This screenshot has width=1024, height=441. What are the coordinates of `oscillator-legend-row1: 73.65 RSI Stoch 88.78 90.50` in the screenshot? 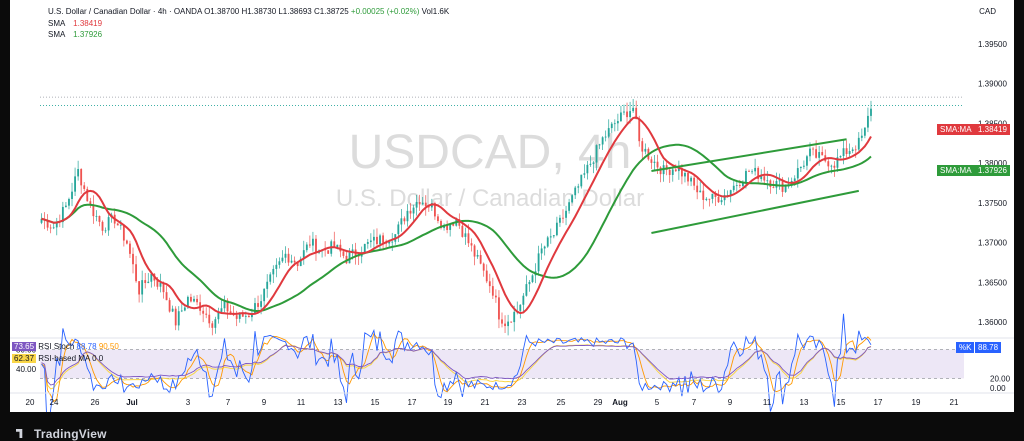 It's located at (65, 346).